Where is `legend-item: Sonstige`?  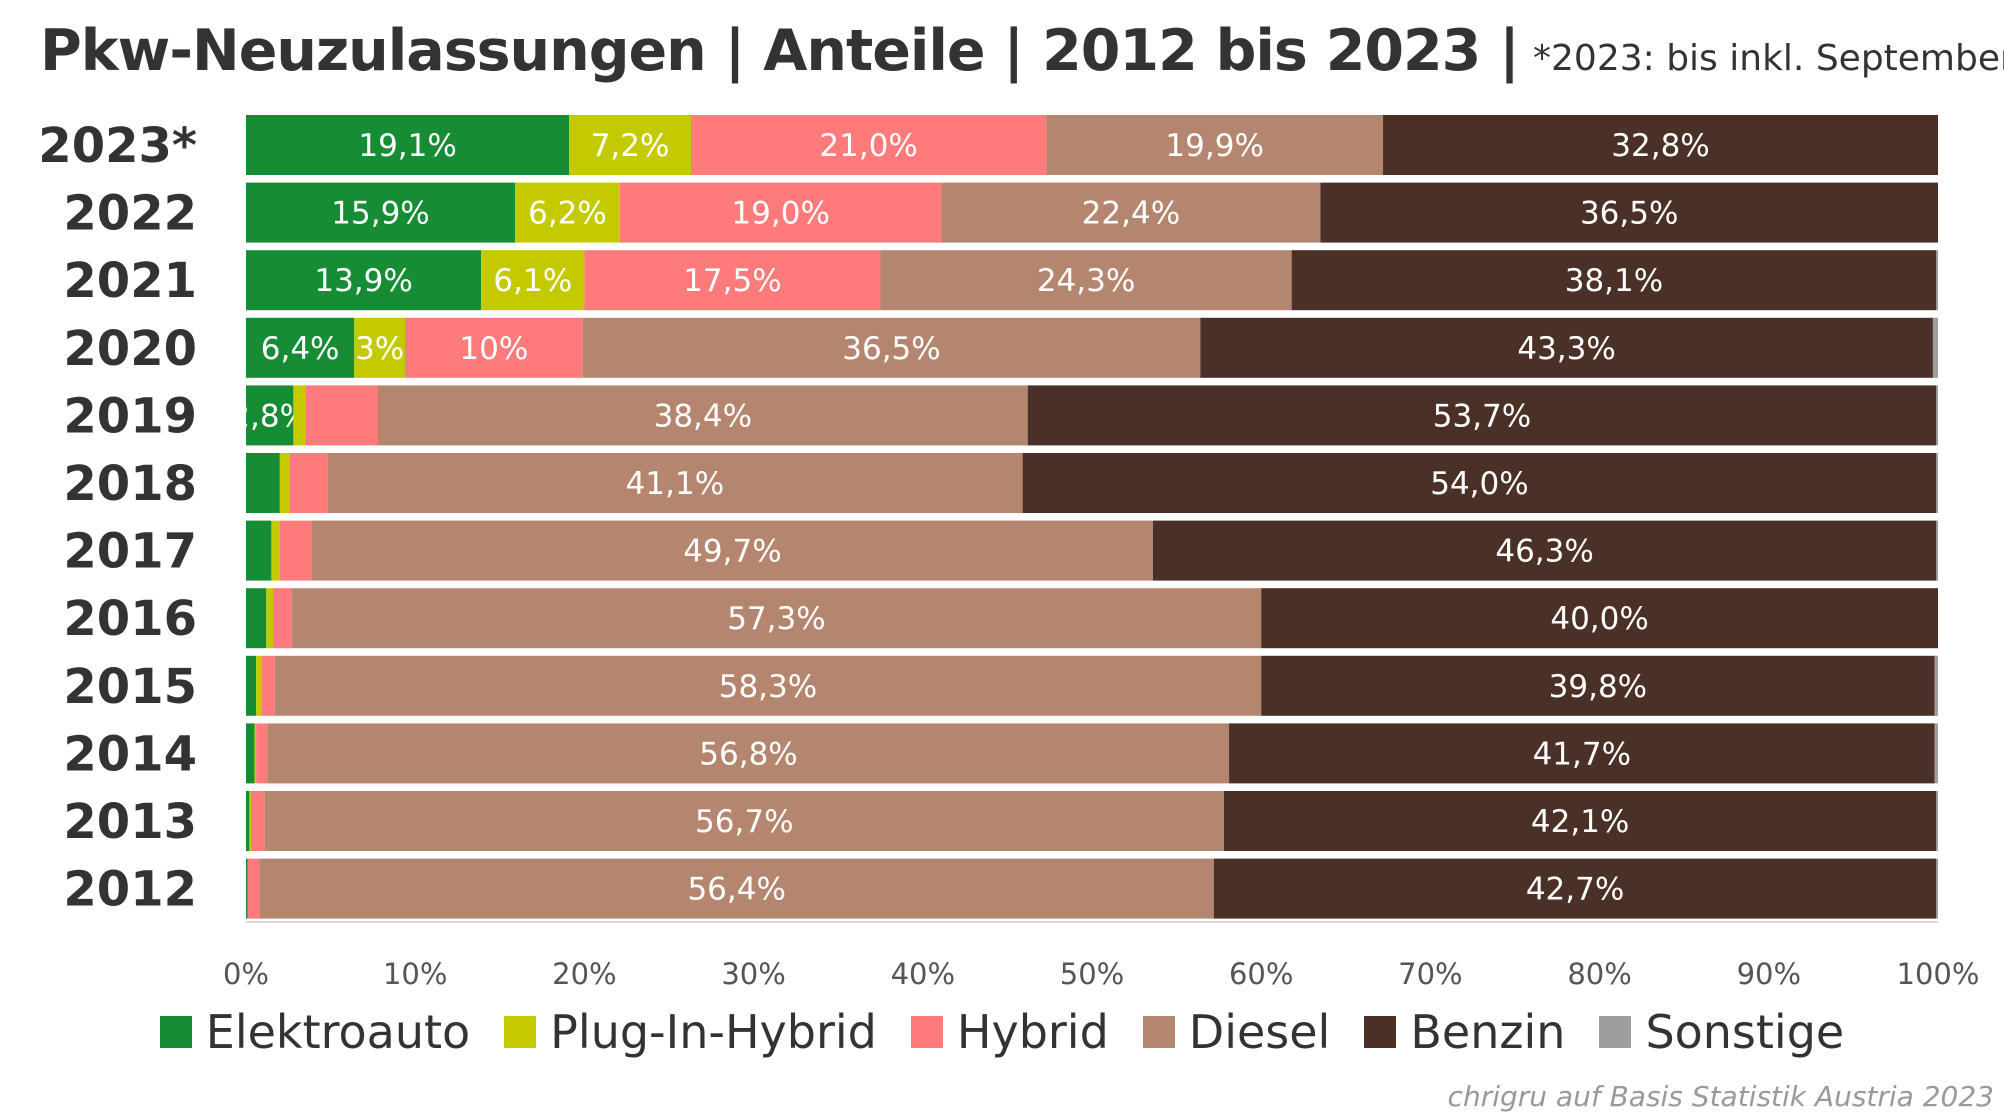
legend-item: Sonstige is located at coordinates (1721, 1032).